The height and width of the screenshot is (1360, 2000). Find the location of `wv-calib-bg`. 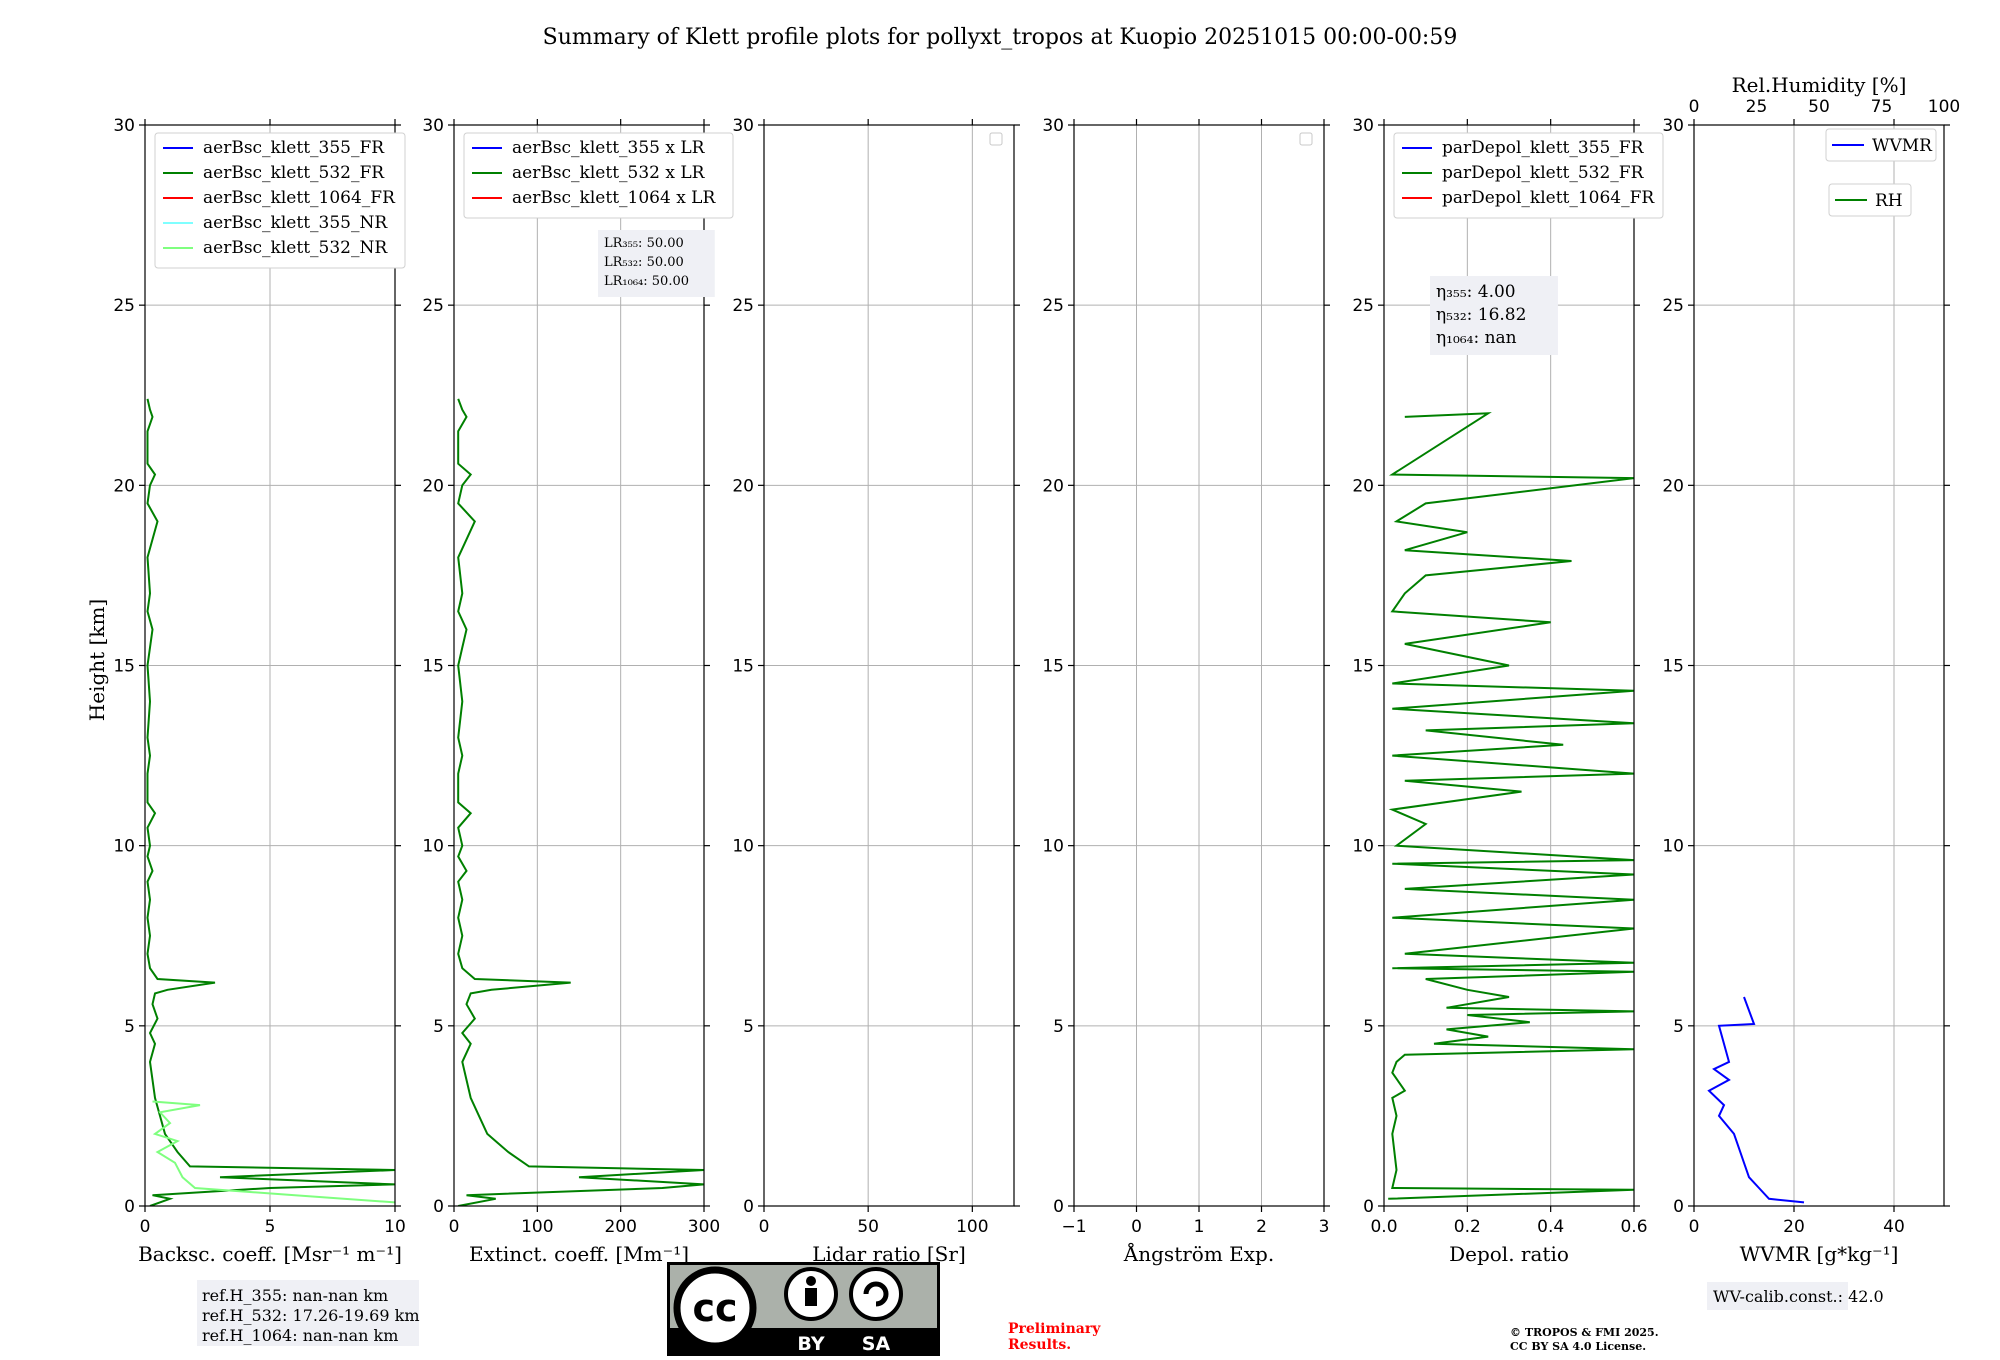

wv-calib-bg is located at coordinates (1777, 1296).